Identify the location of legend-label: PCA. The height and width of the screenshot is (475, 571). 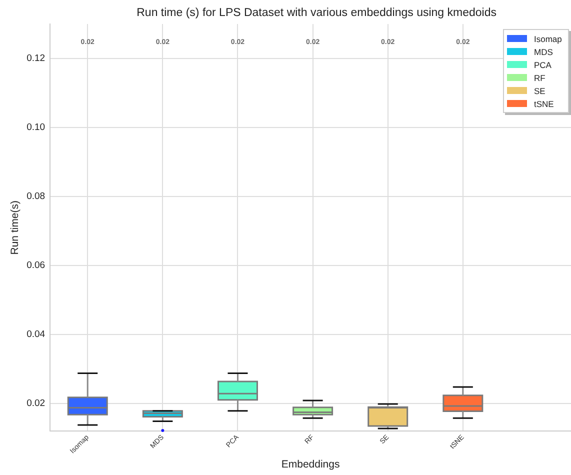
(543, 65).